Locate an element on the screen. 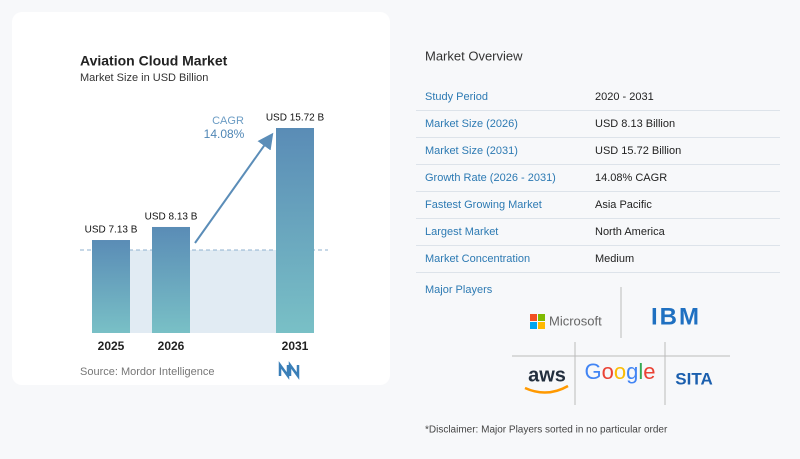  row-value: Medium is located at coordinates (614, 259).